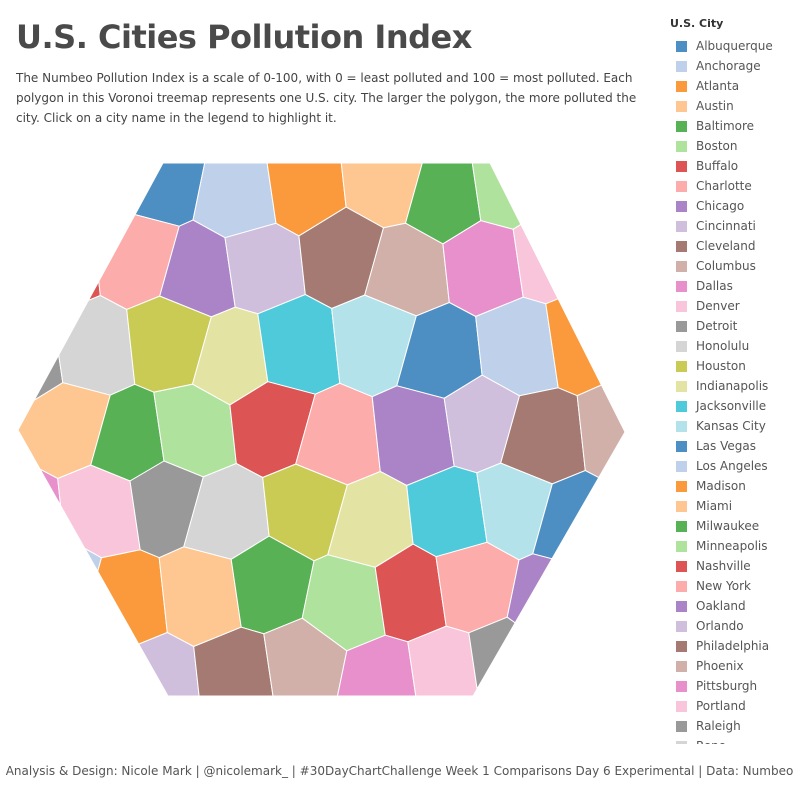  What do you see at coordinates (726, 266) in the screenshot?
I see `legend-label: Columbus` at bounding box center [726, 266].